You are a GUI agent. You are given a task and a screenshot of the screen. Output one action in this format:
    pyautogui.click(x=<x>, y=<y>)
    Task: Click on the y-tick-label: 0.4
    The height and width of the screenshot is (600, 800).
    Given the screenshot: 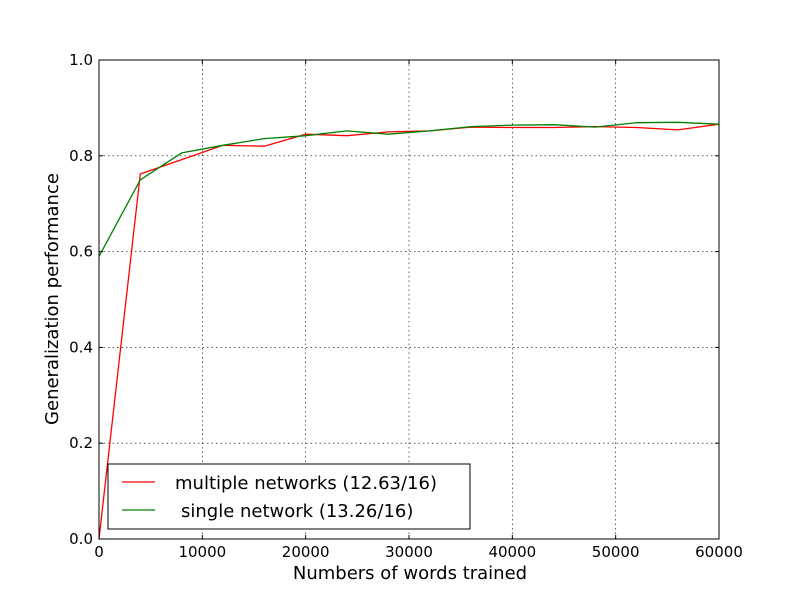 What is the action you would take?
    pyautogui.click(x=81, y=347)
    